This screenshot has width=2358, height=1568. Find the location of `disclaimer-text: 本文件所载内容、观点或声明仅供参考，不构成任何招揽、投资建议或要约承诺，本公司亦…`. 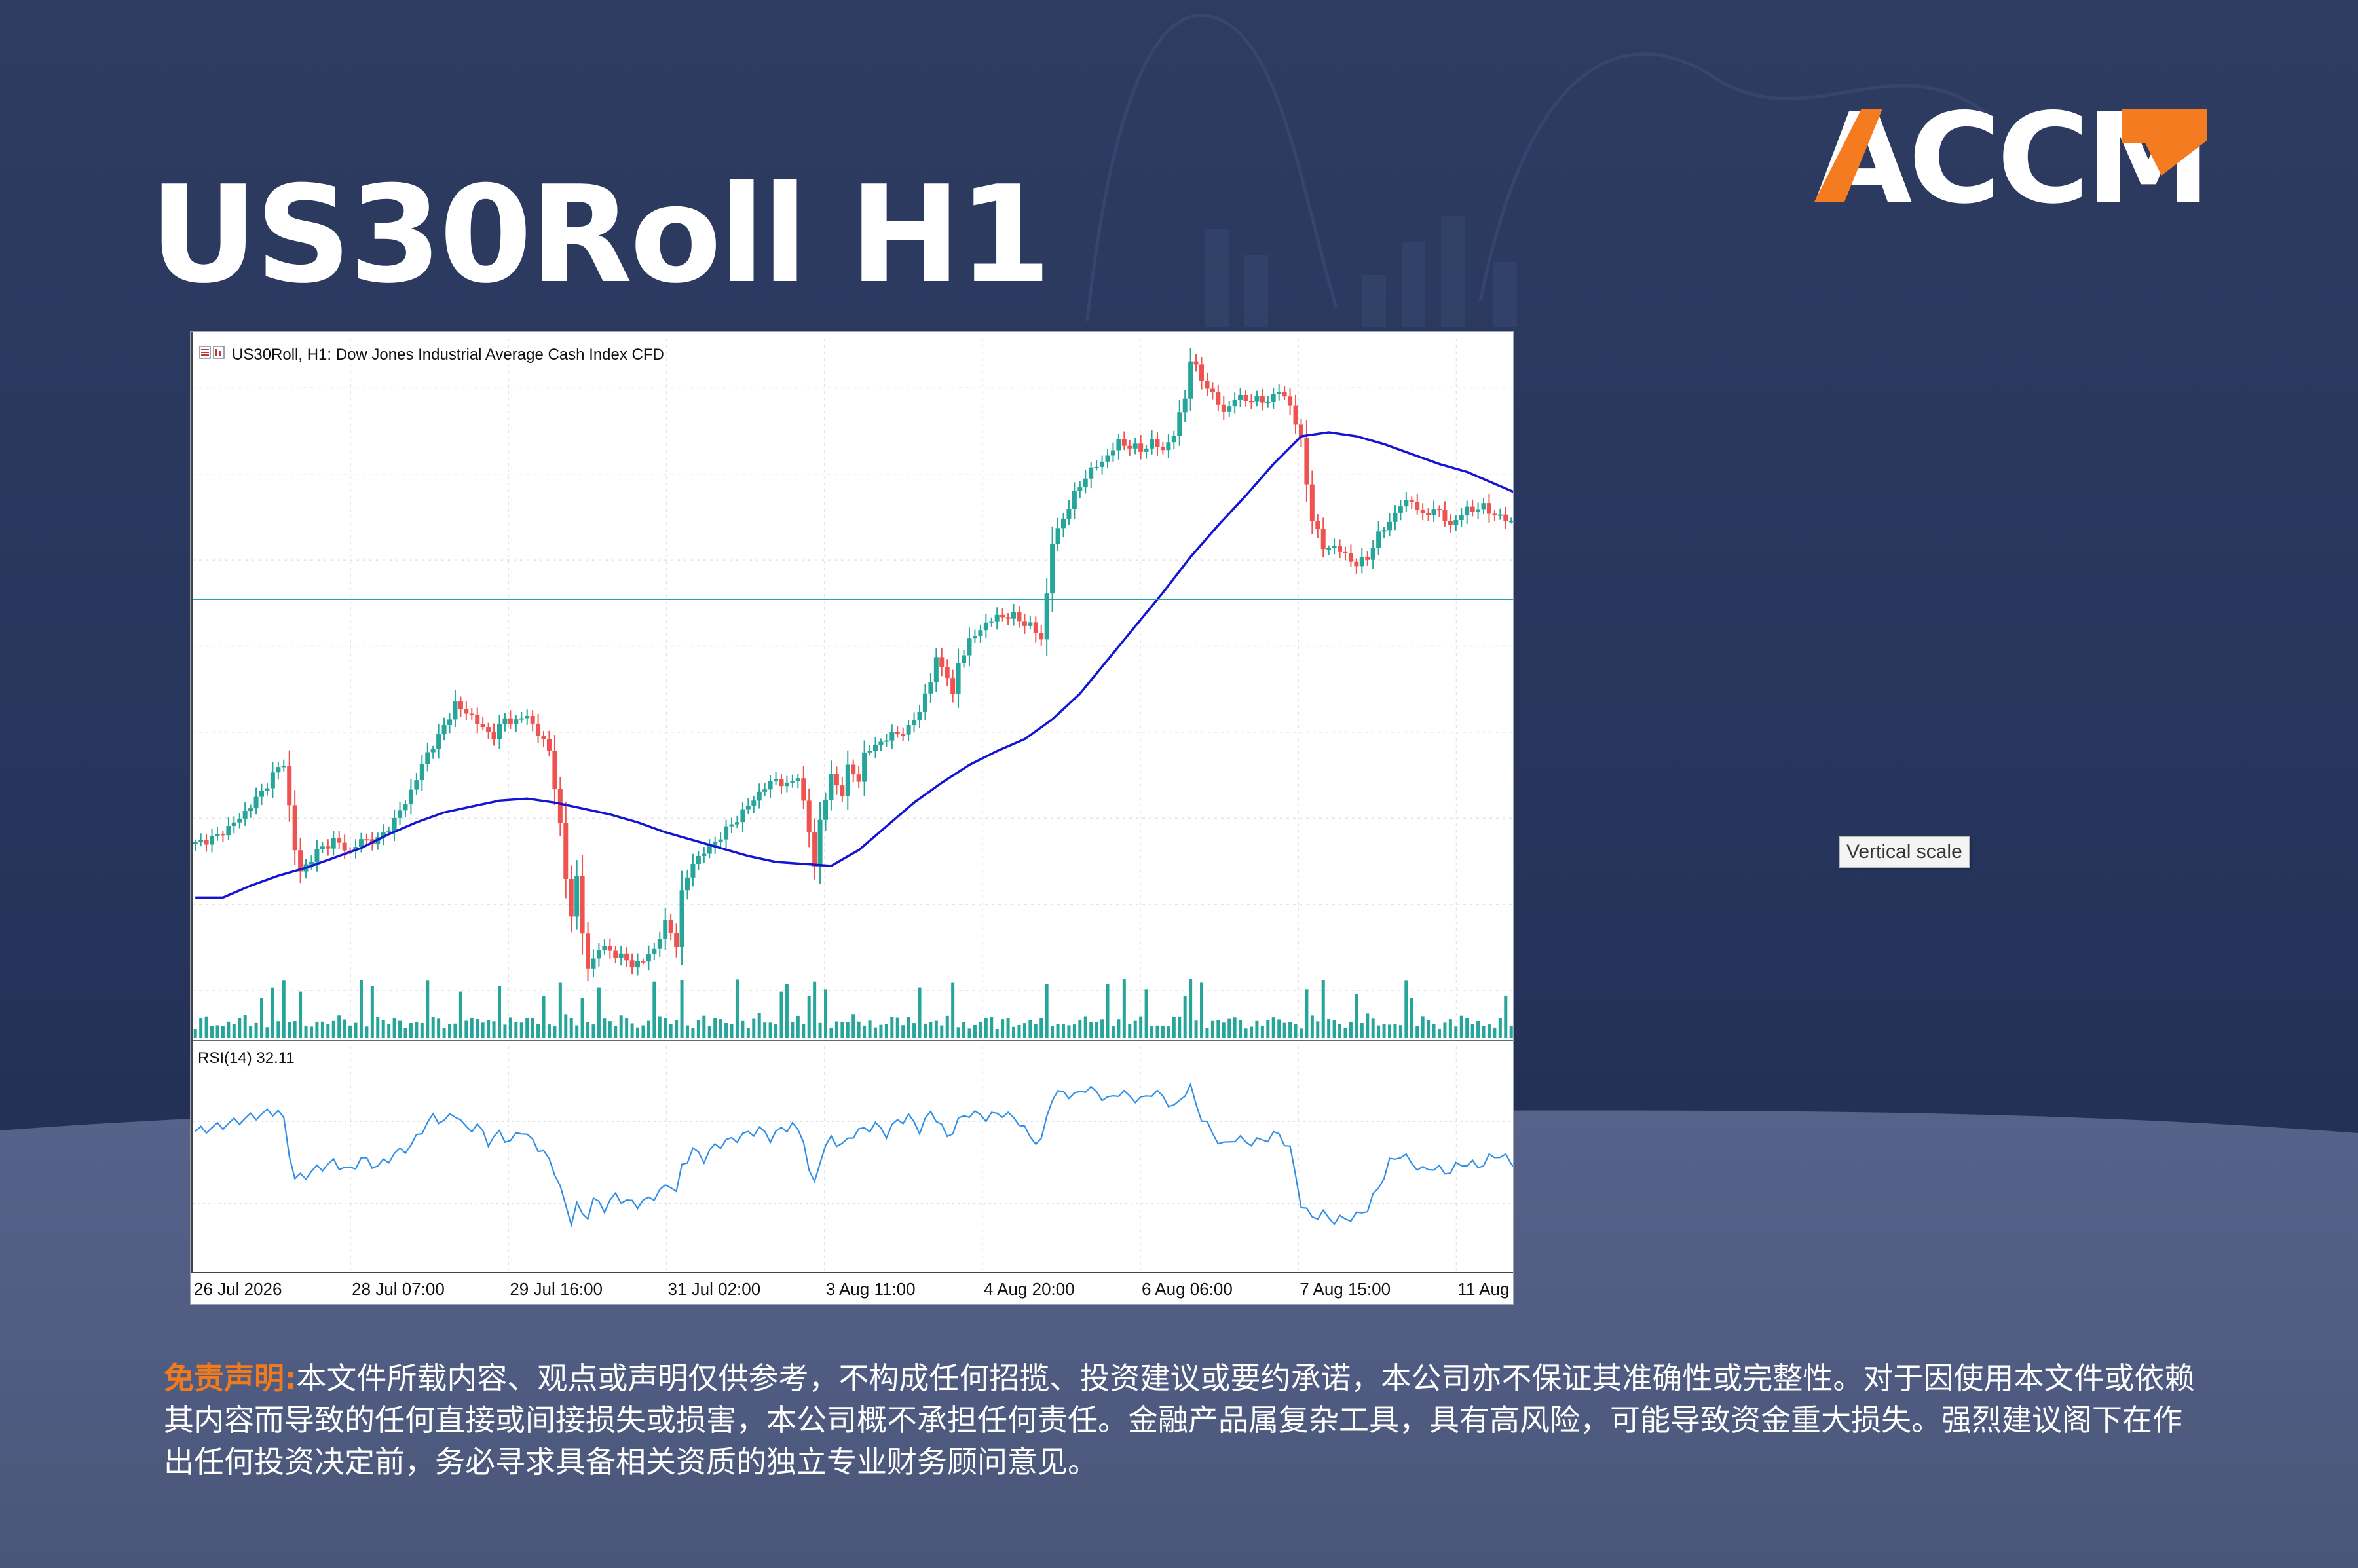

disclaimer-text: 本文件所载内容、观点或声明仅供参考，不构成任何招揽、投资建议或要约承诺，本公司亦… is located at coordinates (1180, 1420).